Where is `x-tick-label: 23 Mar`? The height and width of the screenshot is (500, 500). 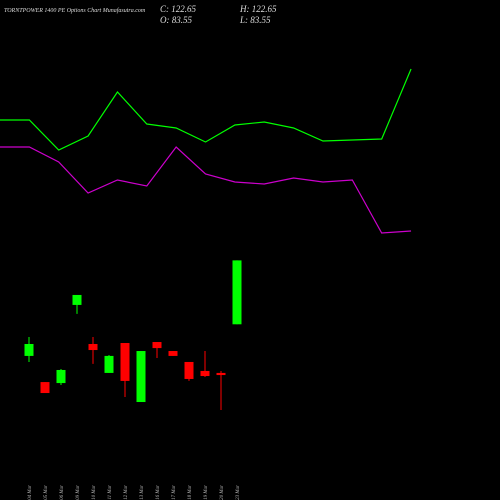
x-tick-label: 23 Mar is located at coordinates (238, 492).